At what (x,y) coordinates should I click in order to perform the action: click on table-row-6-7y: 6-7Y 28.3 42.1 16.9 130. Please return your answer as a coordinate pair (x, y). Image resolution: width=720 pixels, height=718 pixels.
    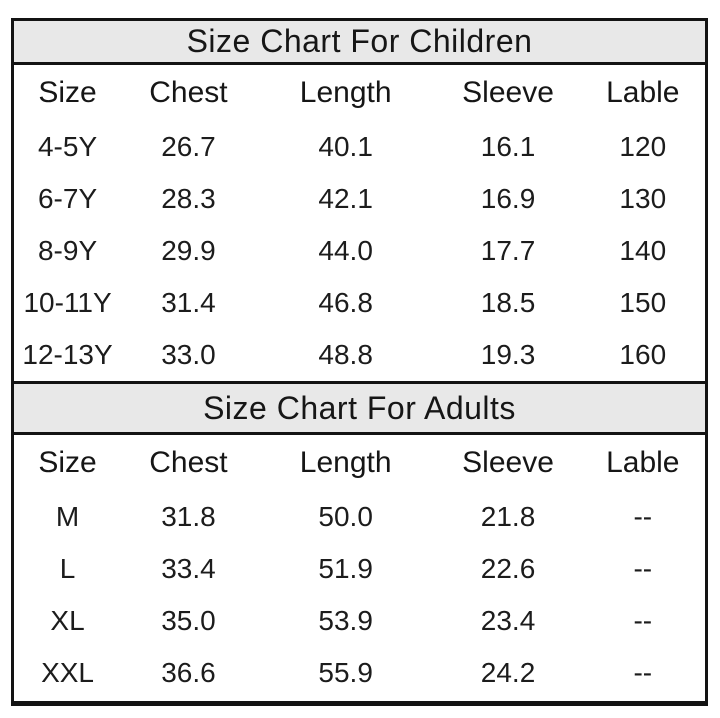
    Looking at the image, I should click on (359, 199).